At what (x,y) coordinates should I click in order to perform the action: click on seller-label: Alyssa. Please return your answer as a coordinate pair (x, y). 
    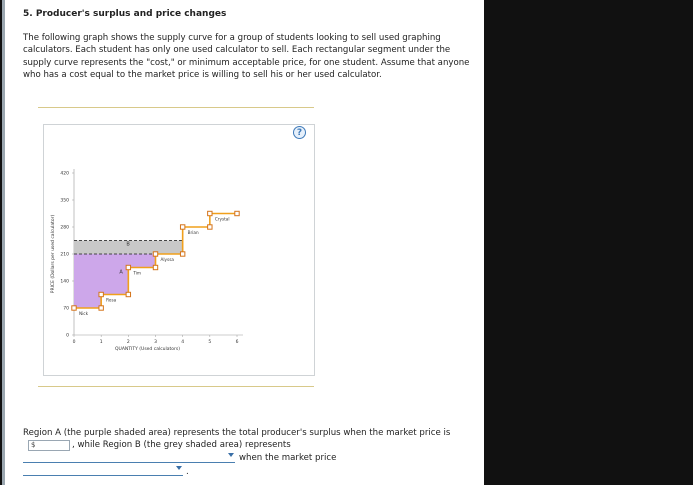
    Looking at the image, I should click on (168, 259).